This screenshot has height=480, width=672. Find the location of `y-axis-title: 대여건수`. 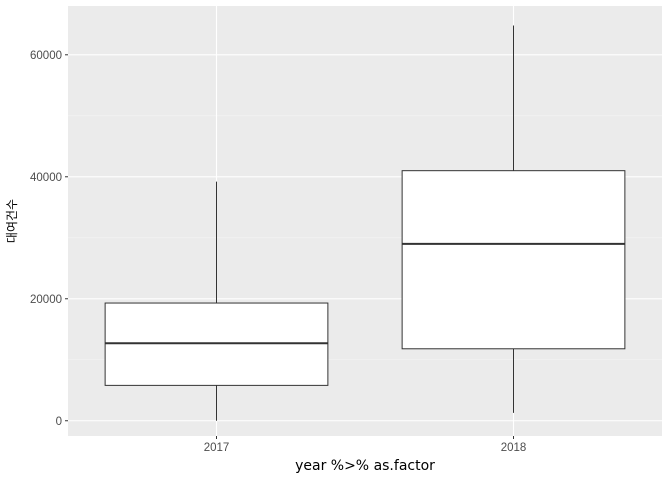

y-axis-title: 대여건수 is located at coordinates (12, 221).